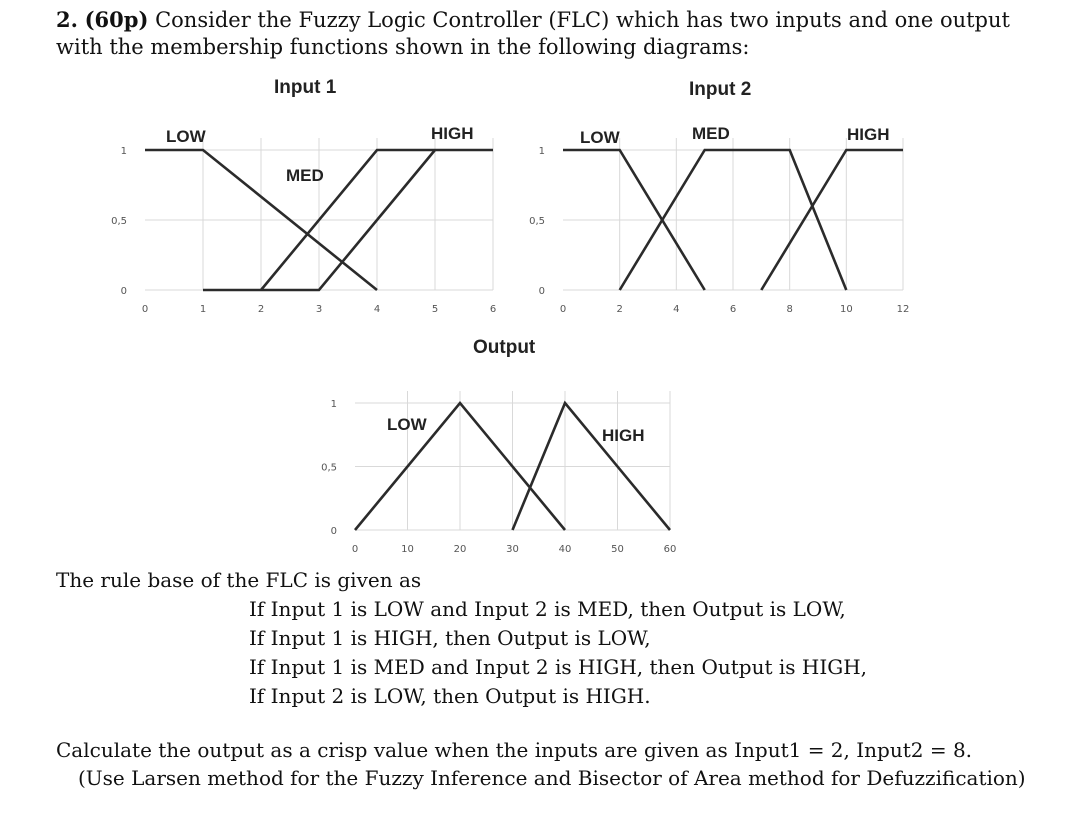  Describe the element at coordinates (504, 347) in the screenshot. I see `chart-title-output: Output` at that location.